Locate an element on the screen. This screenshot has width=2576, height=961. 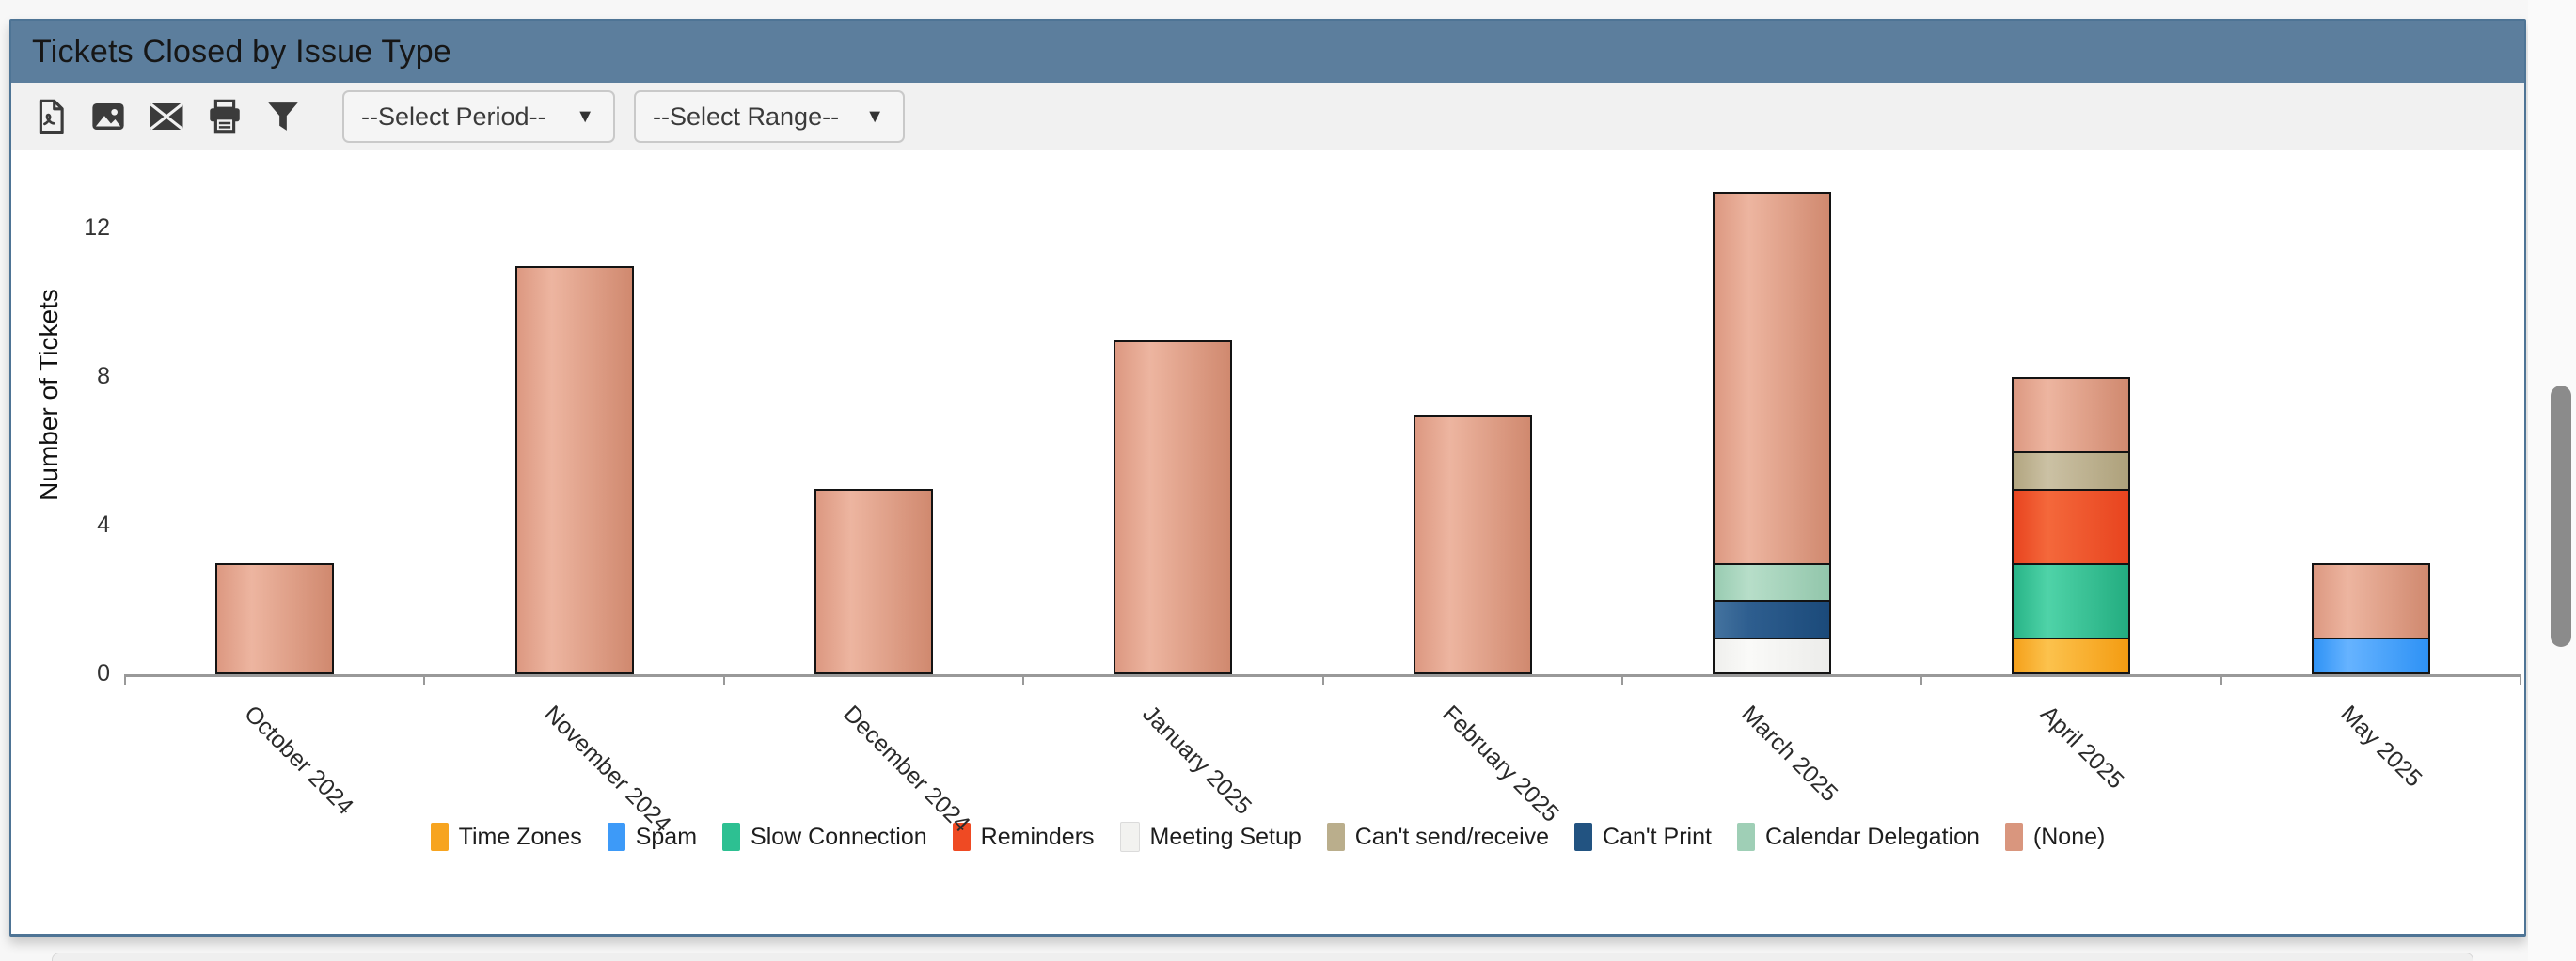
print-icon is located at coordinates (225, 116).